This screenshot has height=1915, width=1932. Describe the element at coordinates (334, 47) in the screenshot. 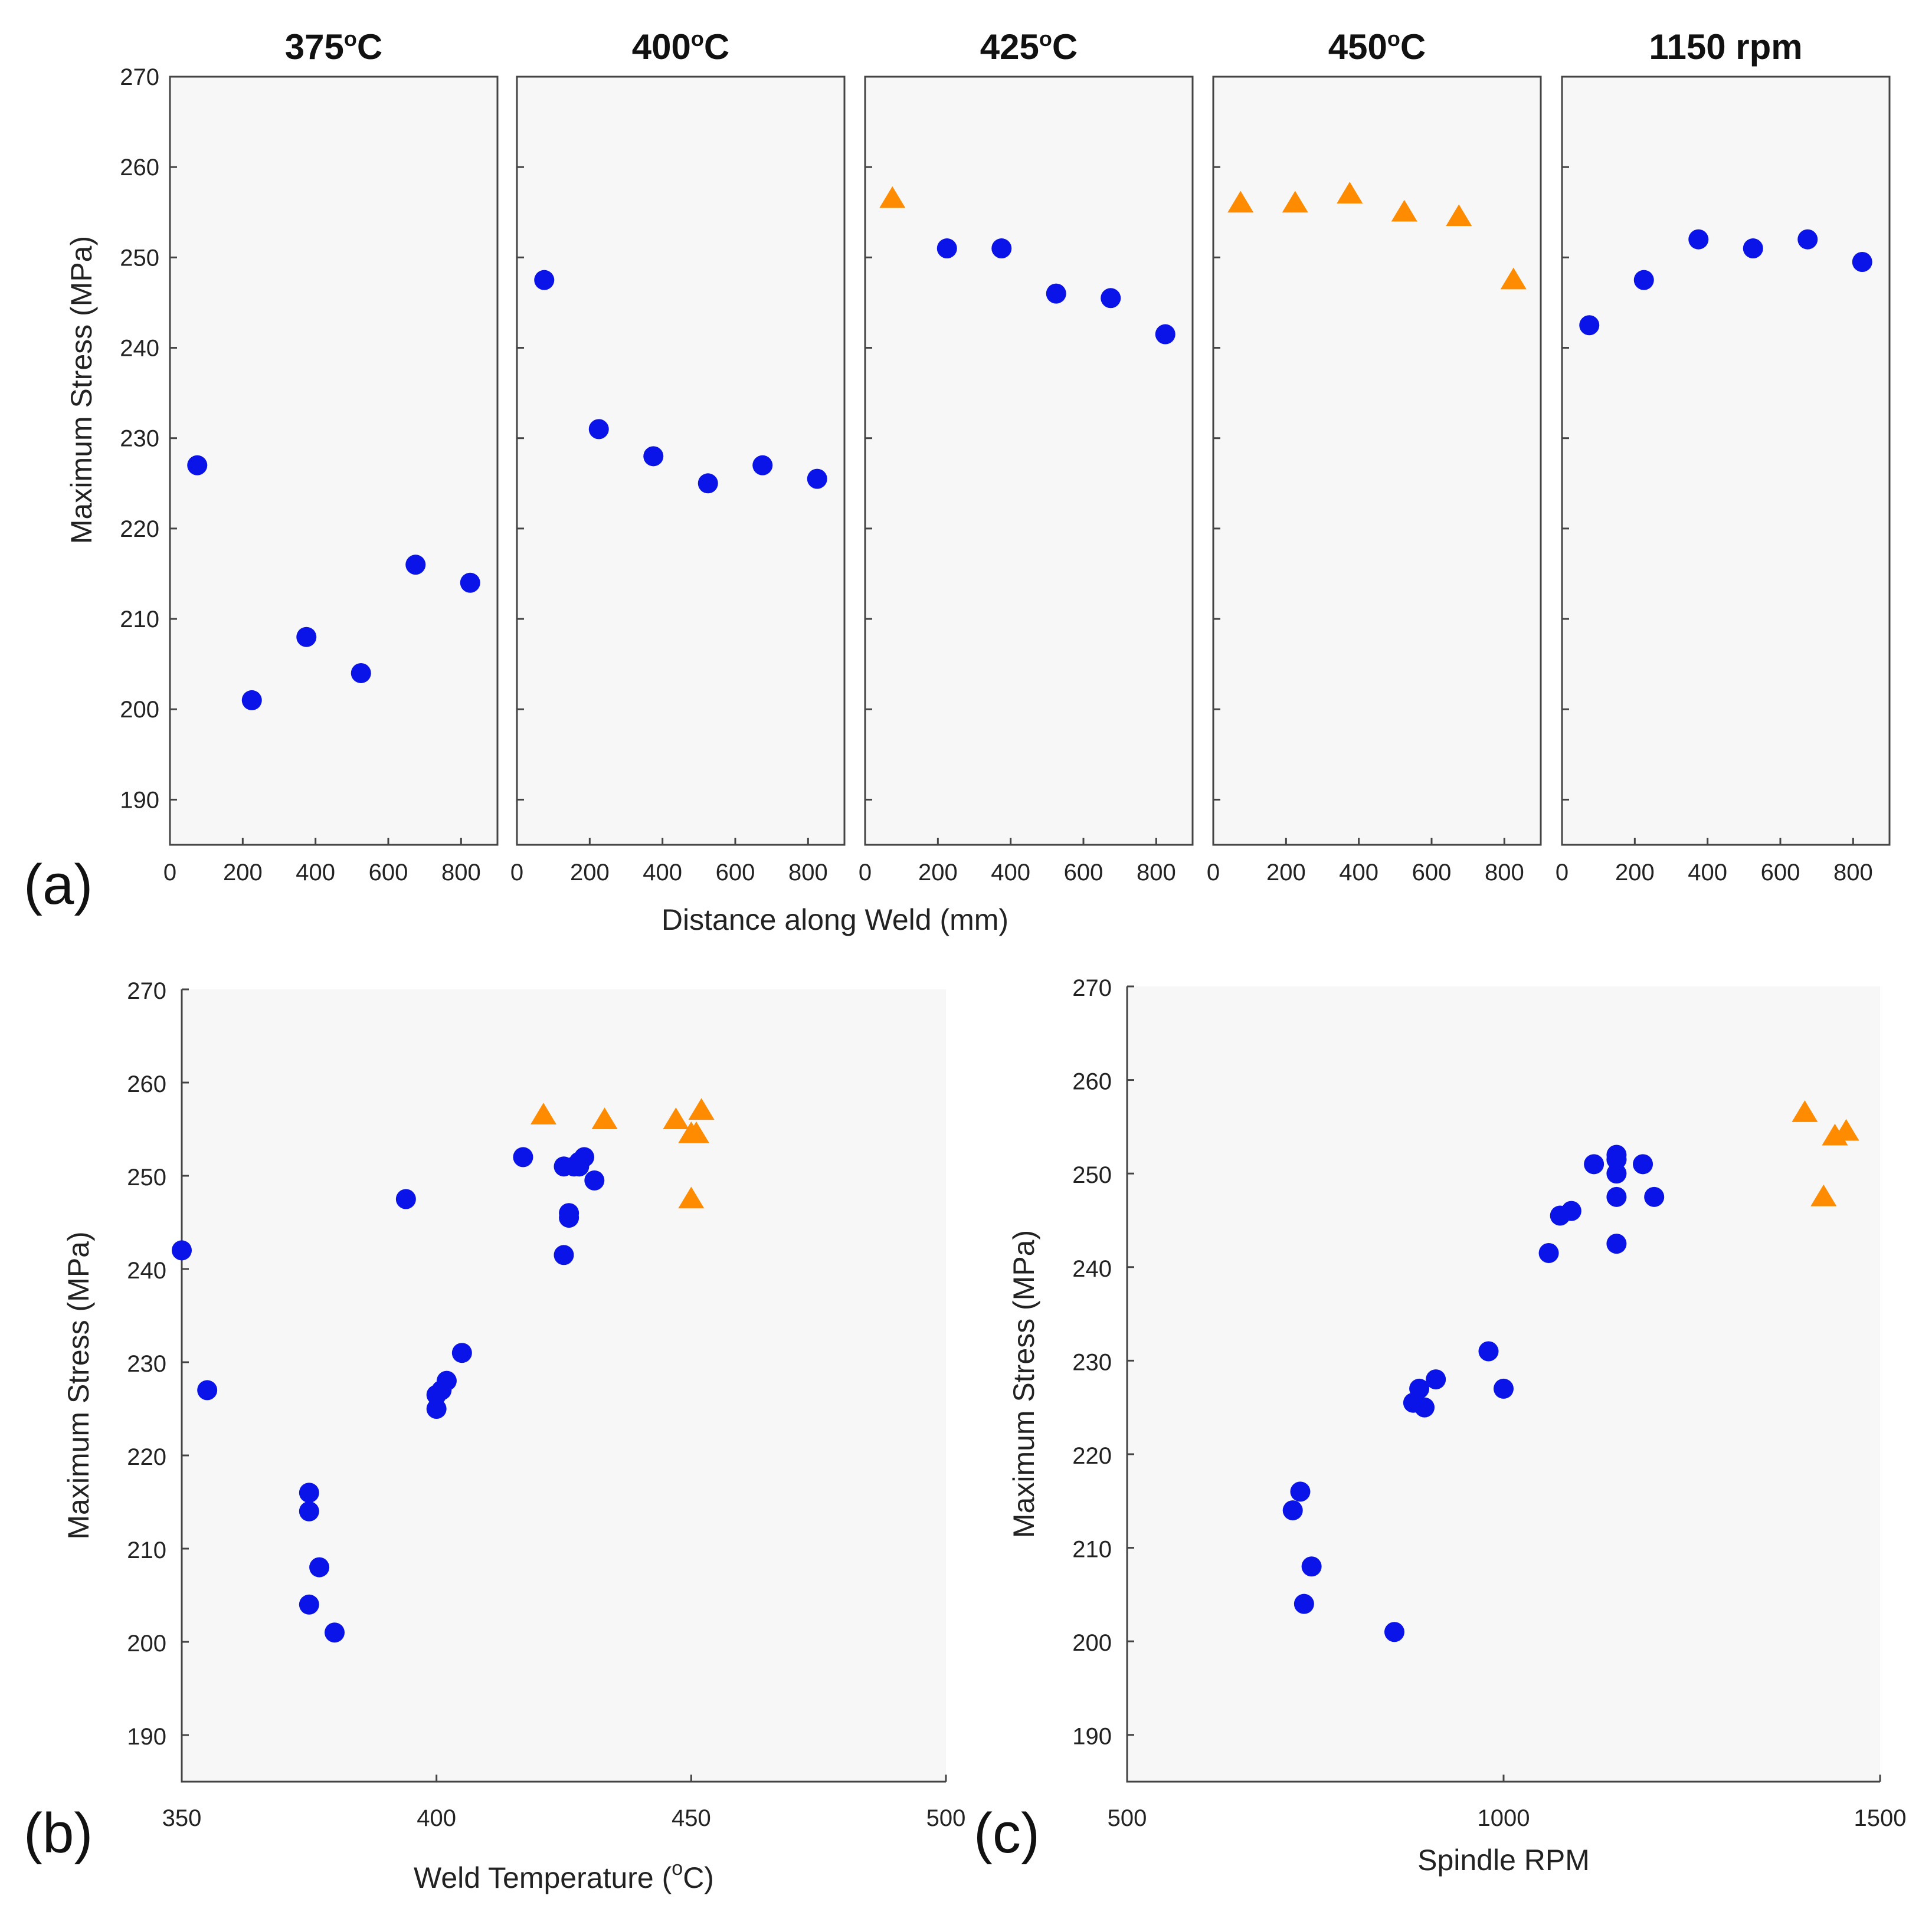

I see `subplot-title: 375oC` at that location.